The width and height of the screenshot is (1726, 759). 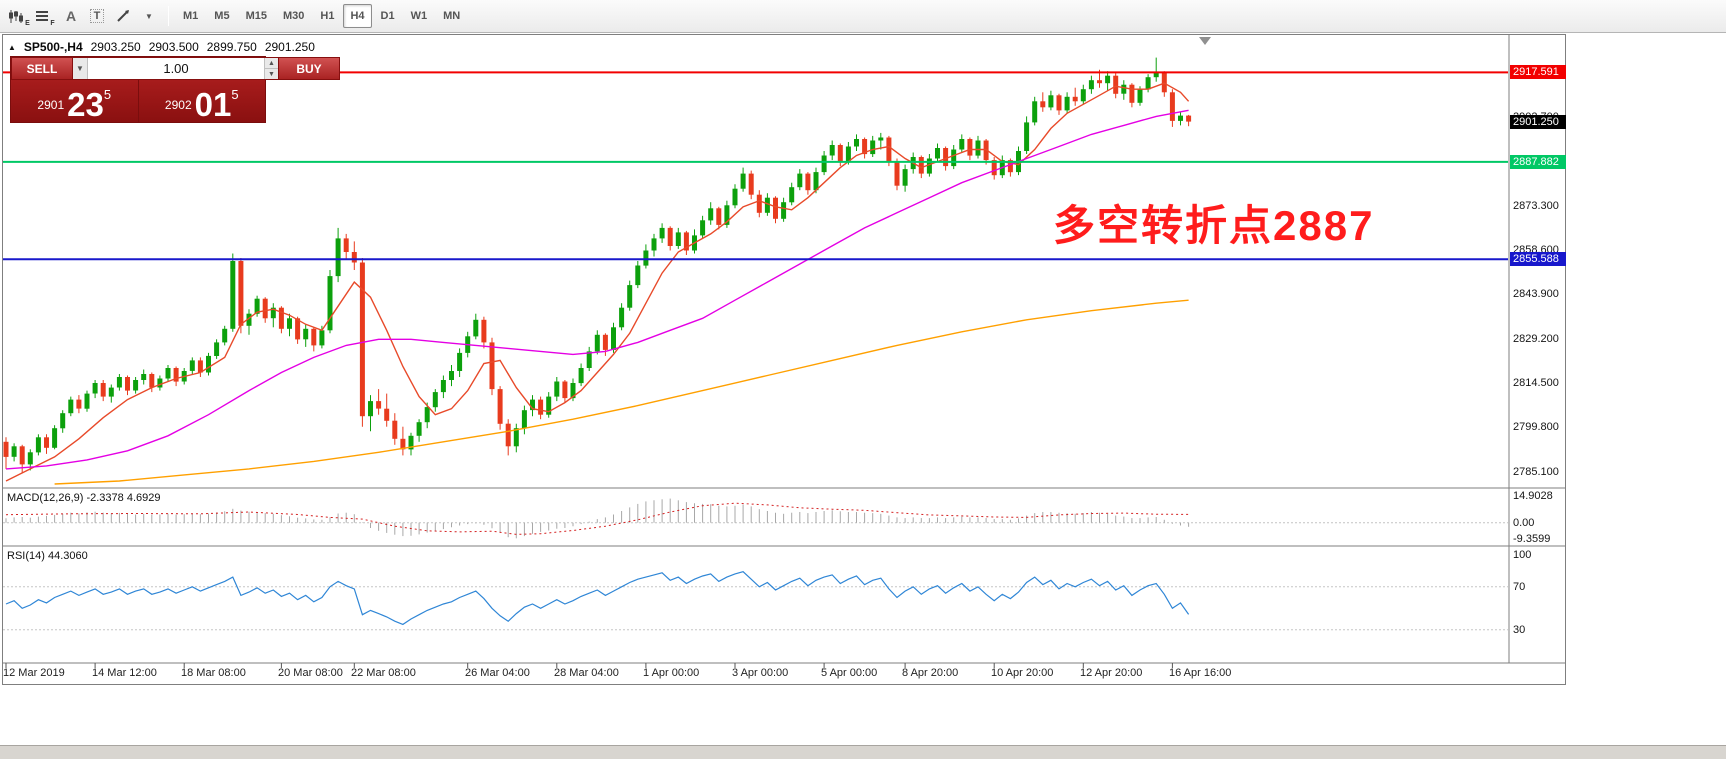 What do you see at coordinates (930, 673) in the screenshot?
I see `time-axis-label: 8 Apr 20:00` at bounding box center [930, 673].